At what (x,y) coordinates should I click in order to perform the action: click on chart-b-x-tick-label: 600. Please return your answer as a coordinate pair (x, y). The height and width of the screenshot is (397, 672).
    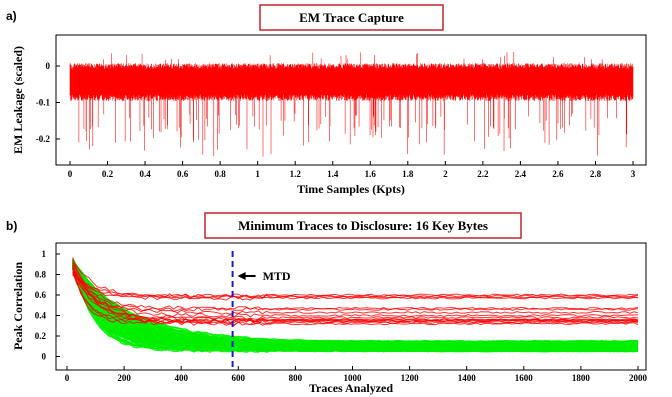
    Looking at the image, I should click on (239, 378).